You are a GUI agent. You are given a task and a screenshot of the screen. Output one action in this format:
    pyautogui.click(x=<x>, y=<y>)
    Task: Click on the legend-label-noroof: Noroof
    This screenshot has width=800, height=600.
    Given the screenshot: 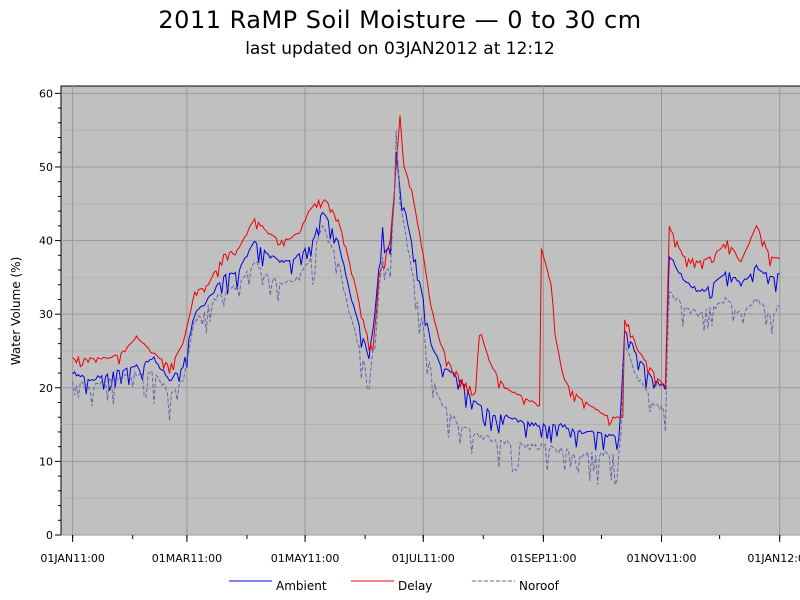 What is the action you would take?
    pyautogui.click(x=539, y=586)
    